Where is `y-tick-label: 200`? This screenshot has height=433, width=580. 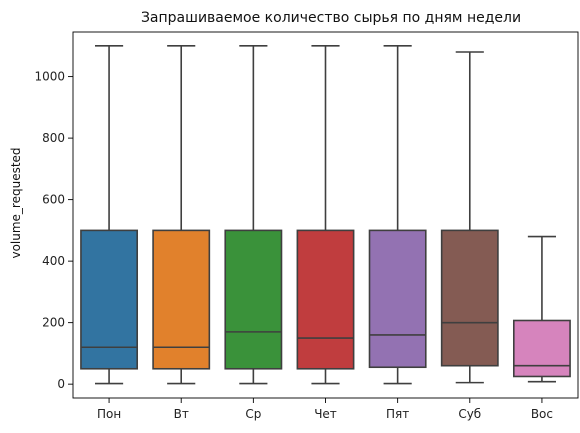 y-tick-label: 200 is located at coordinates (53, 323).